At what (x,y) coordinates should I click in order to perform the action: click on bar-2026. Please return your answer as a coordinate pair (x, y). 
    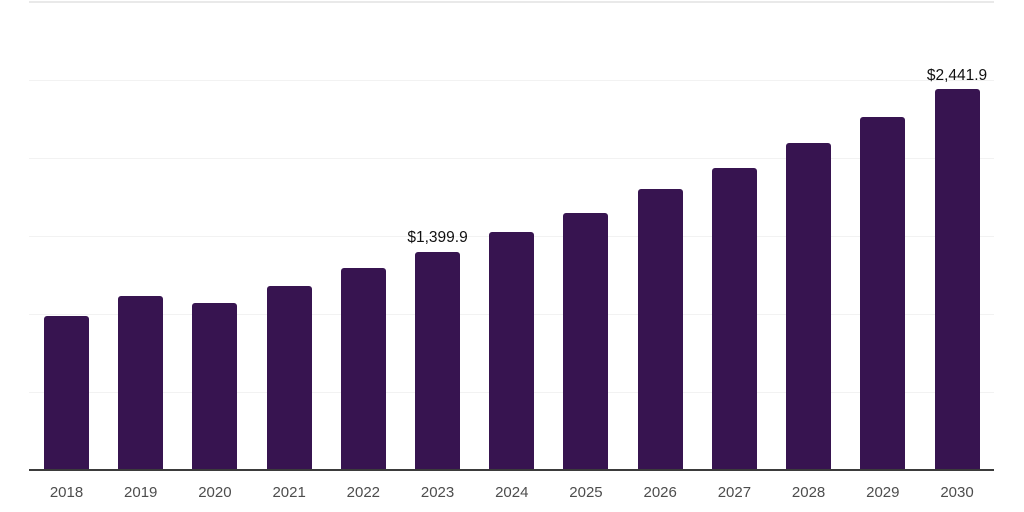
    Looking at the image, I should click on (660, 329).